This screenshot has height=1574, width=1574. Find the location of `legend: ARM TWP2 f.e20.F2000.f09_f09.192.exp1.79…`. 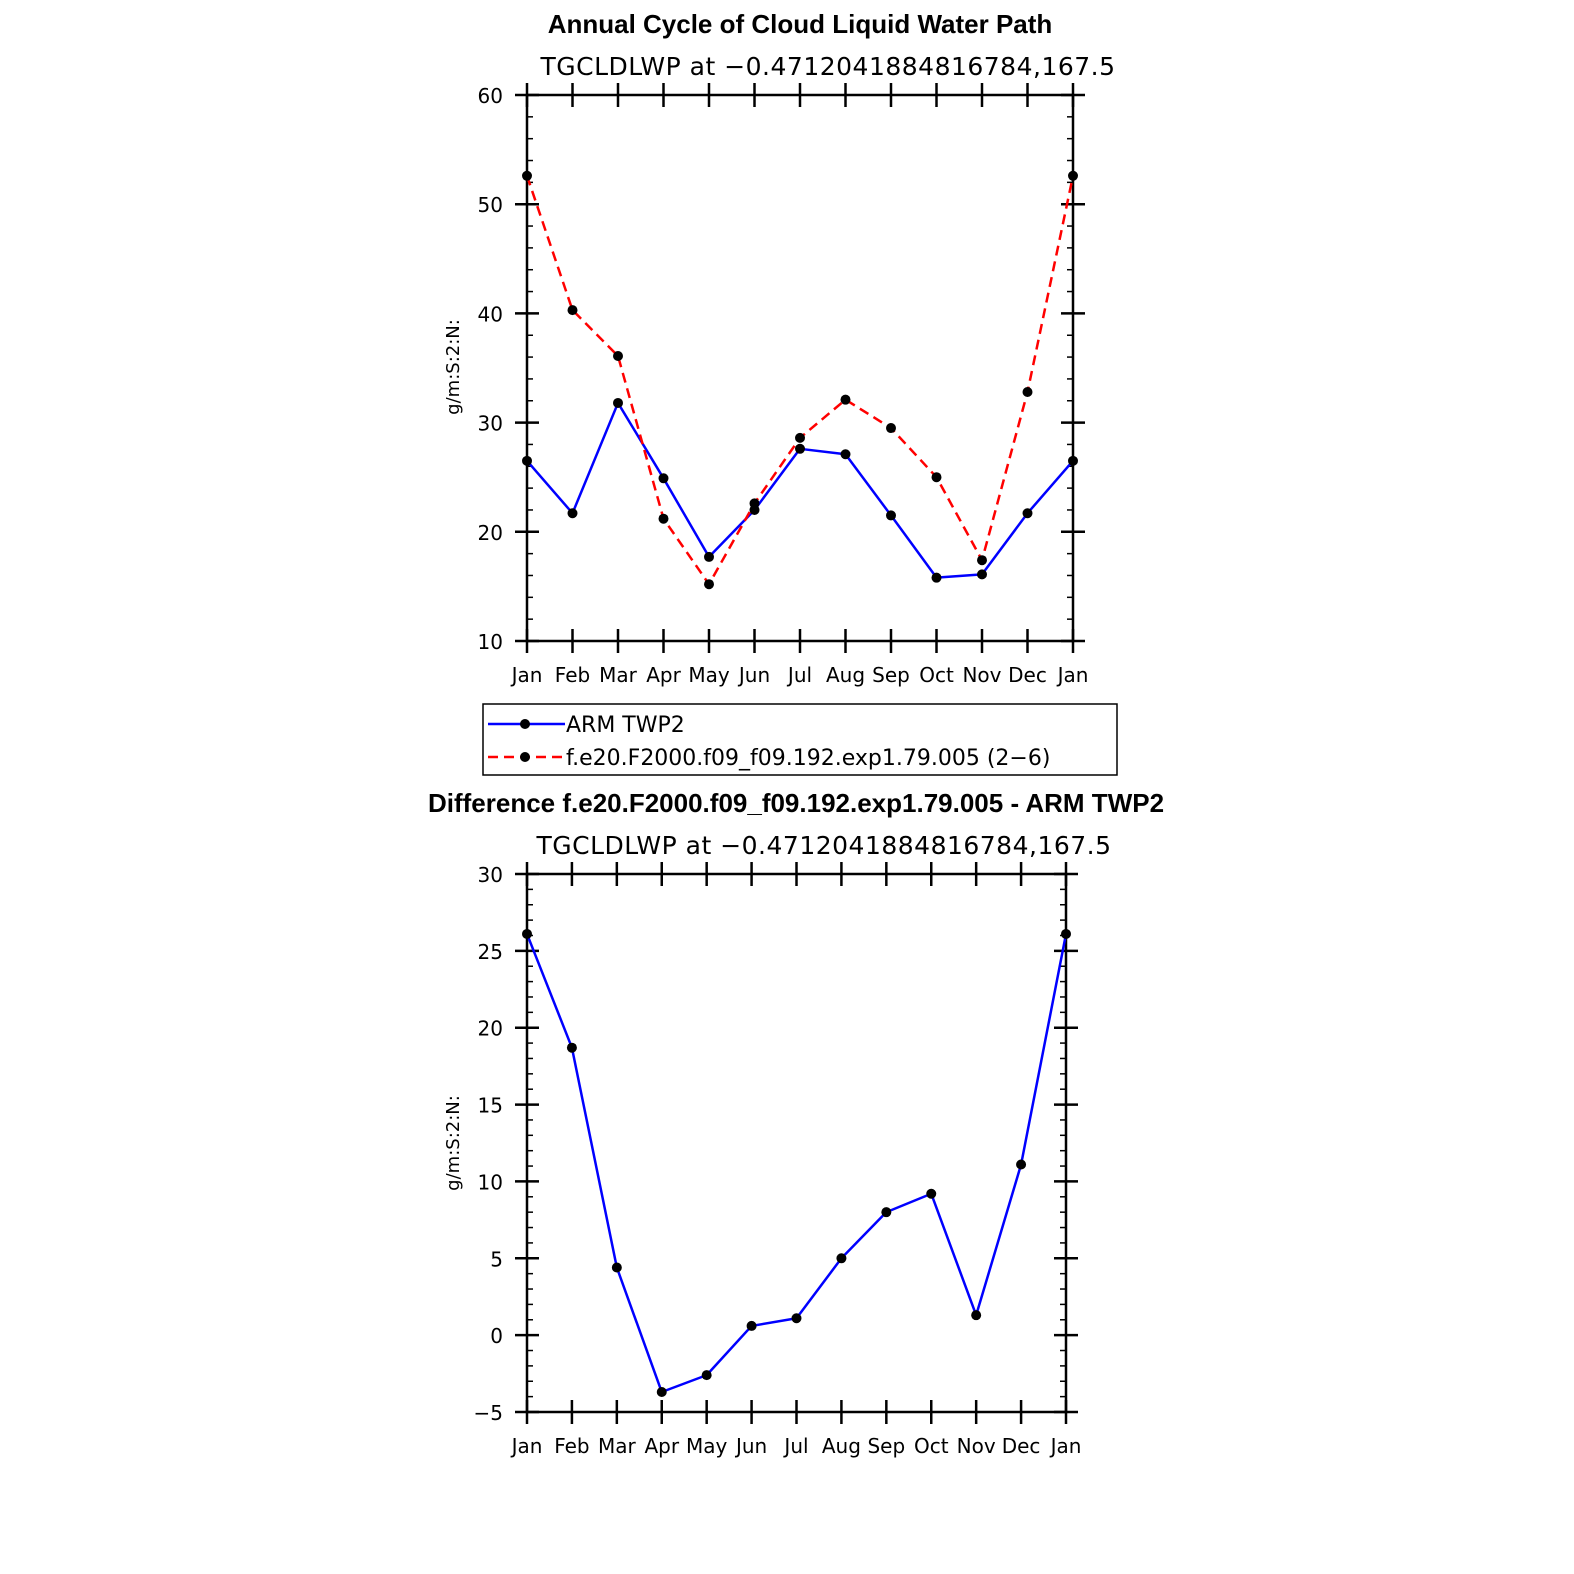

legend: ARM TWP2 f.e20.F2000.f09_f09.192.exp1.79… is located at coordinates (800, 739).